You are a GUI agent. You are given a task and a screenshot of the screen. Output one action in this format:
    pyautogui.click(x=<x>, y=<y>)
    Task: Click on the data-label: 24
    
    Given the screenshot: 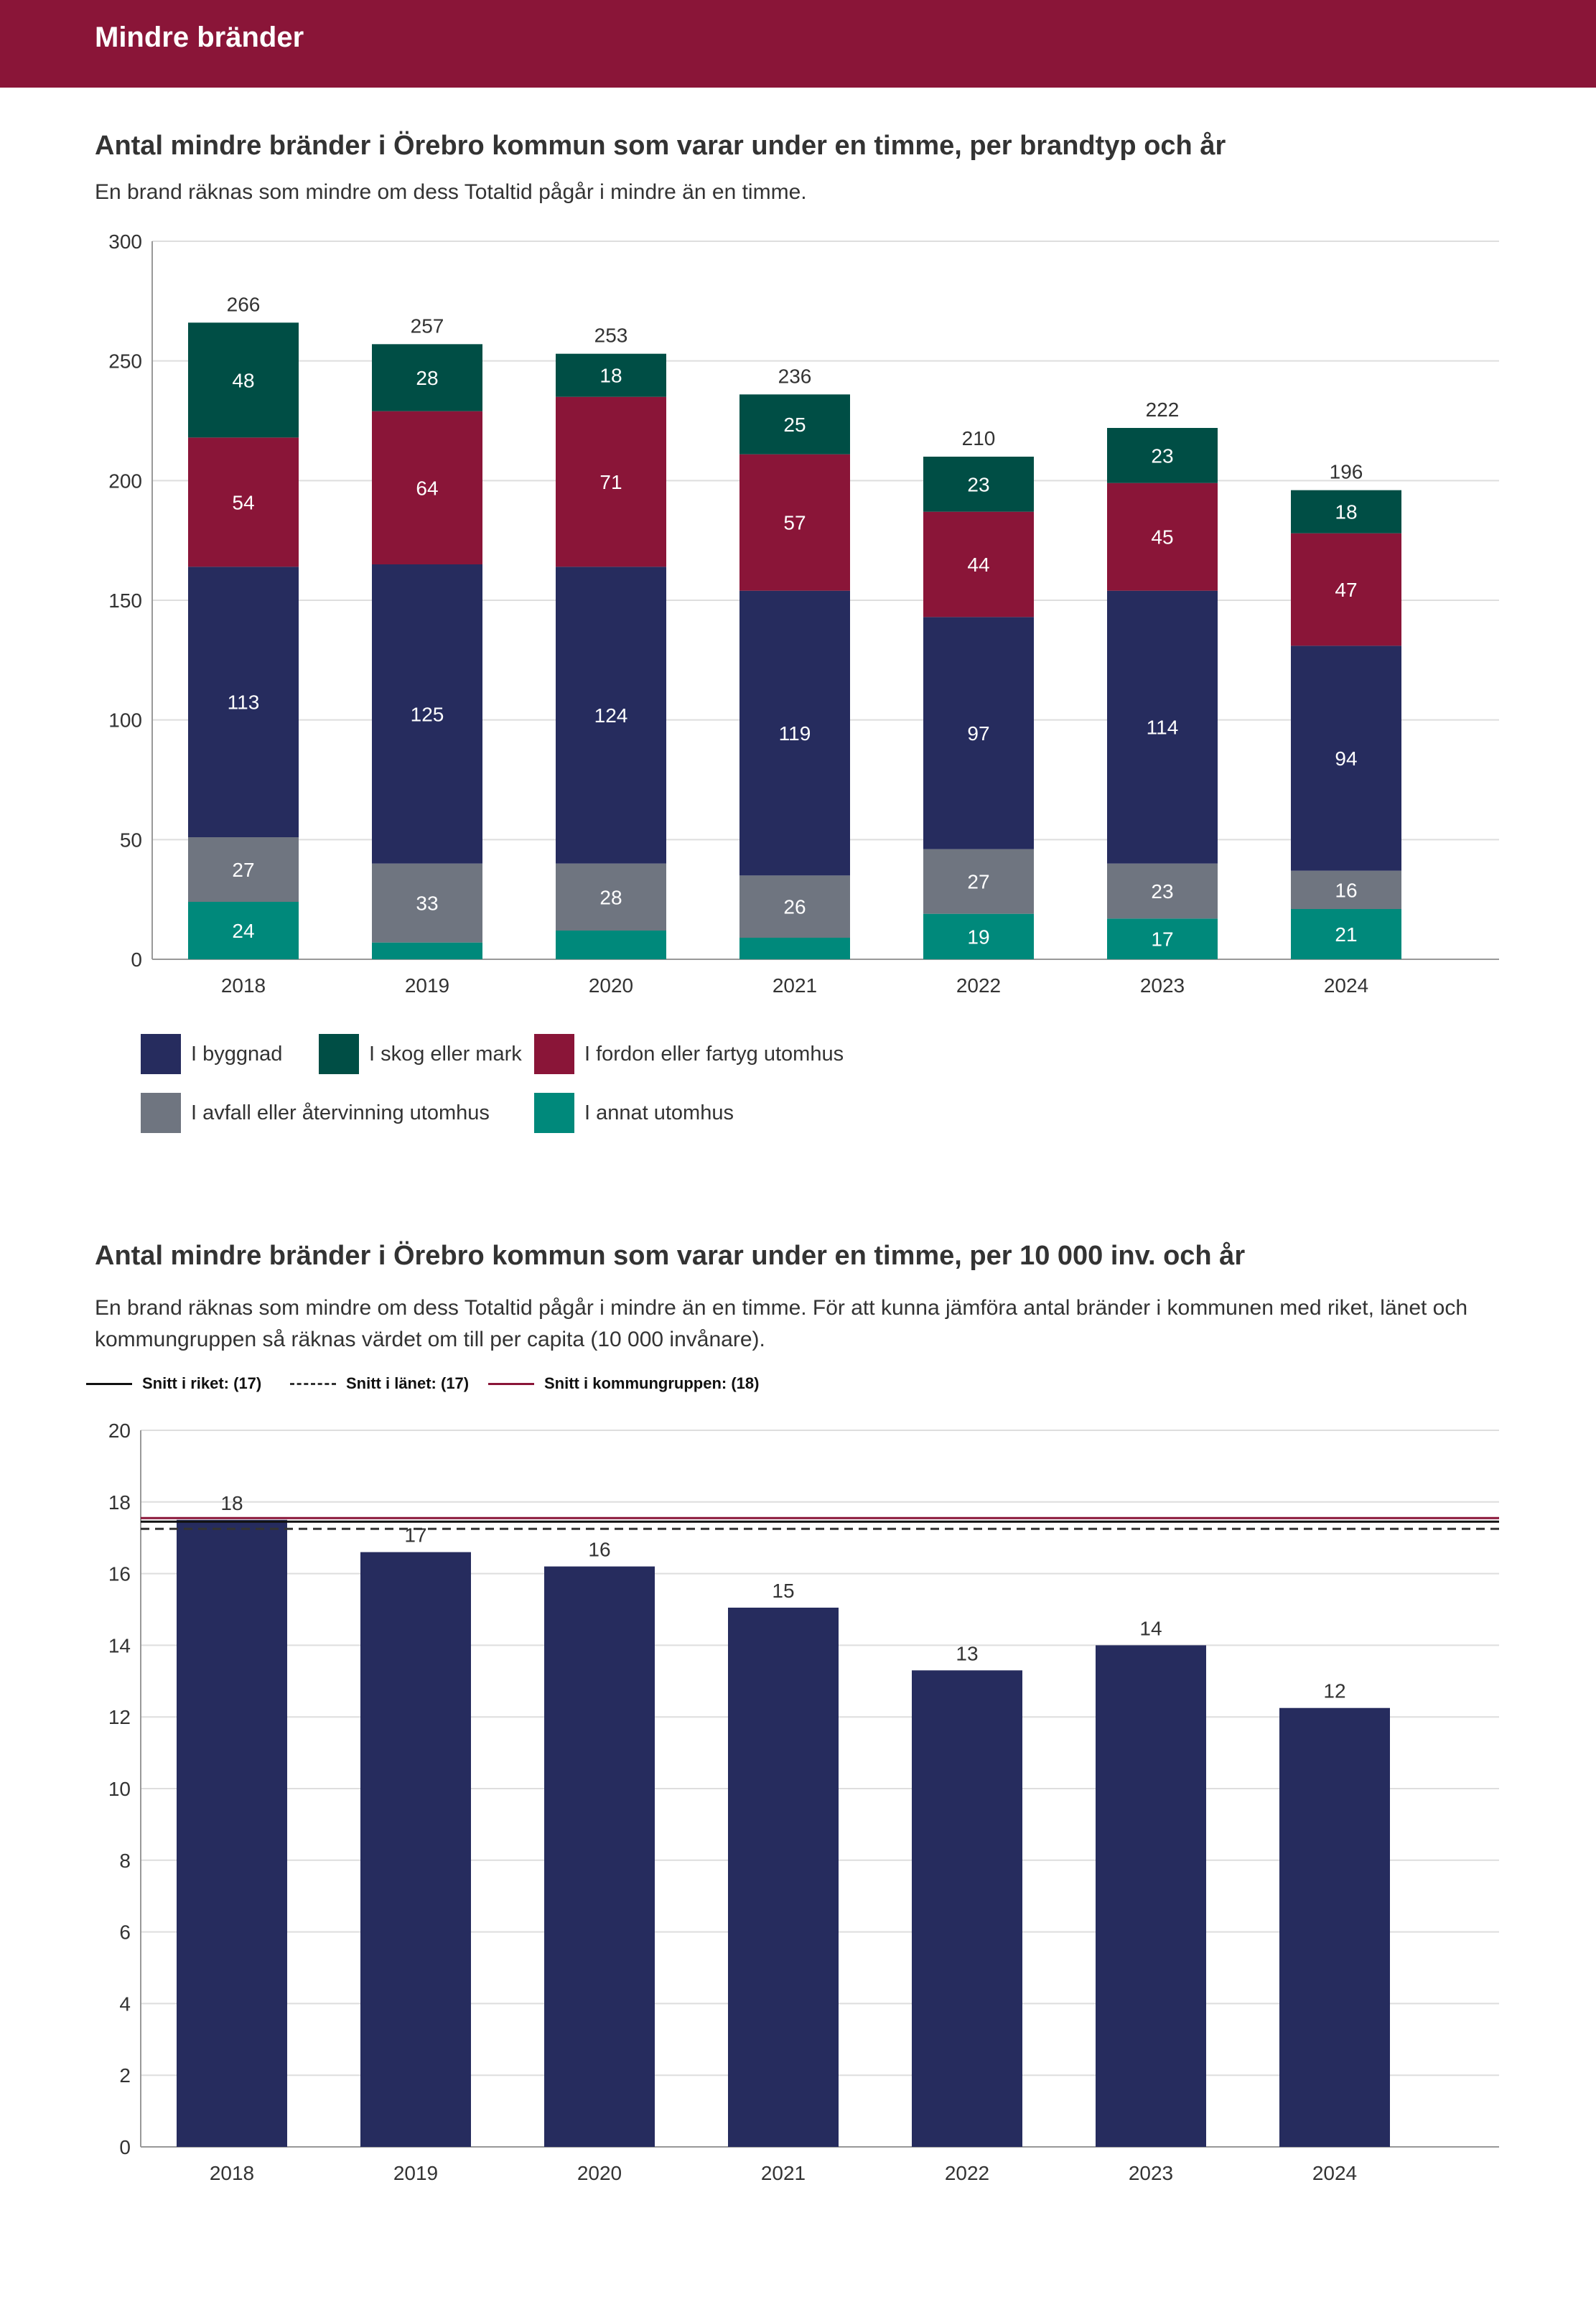 What is the action you would take?
    pyautogui.click(x=243, y=931)
    